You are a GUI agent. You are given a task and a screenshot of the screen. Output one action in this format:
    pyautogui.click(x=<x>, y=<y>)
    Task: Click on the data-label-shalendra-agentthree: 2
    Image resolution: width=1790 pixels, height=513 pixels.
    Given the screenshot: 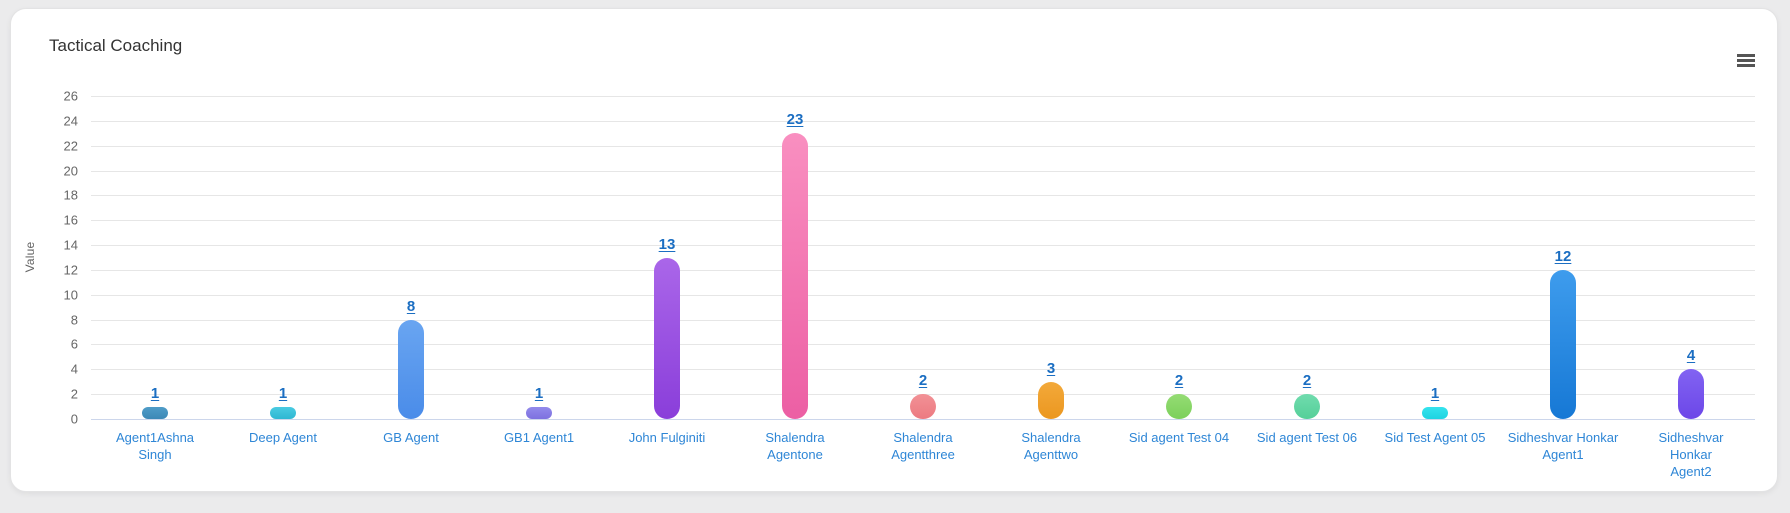 What is the action you would take?
    pyautogui.click(x=923, y=381)
    